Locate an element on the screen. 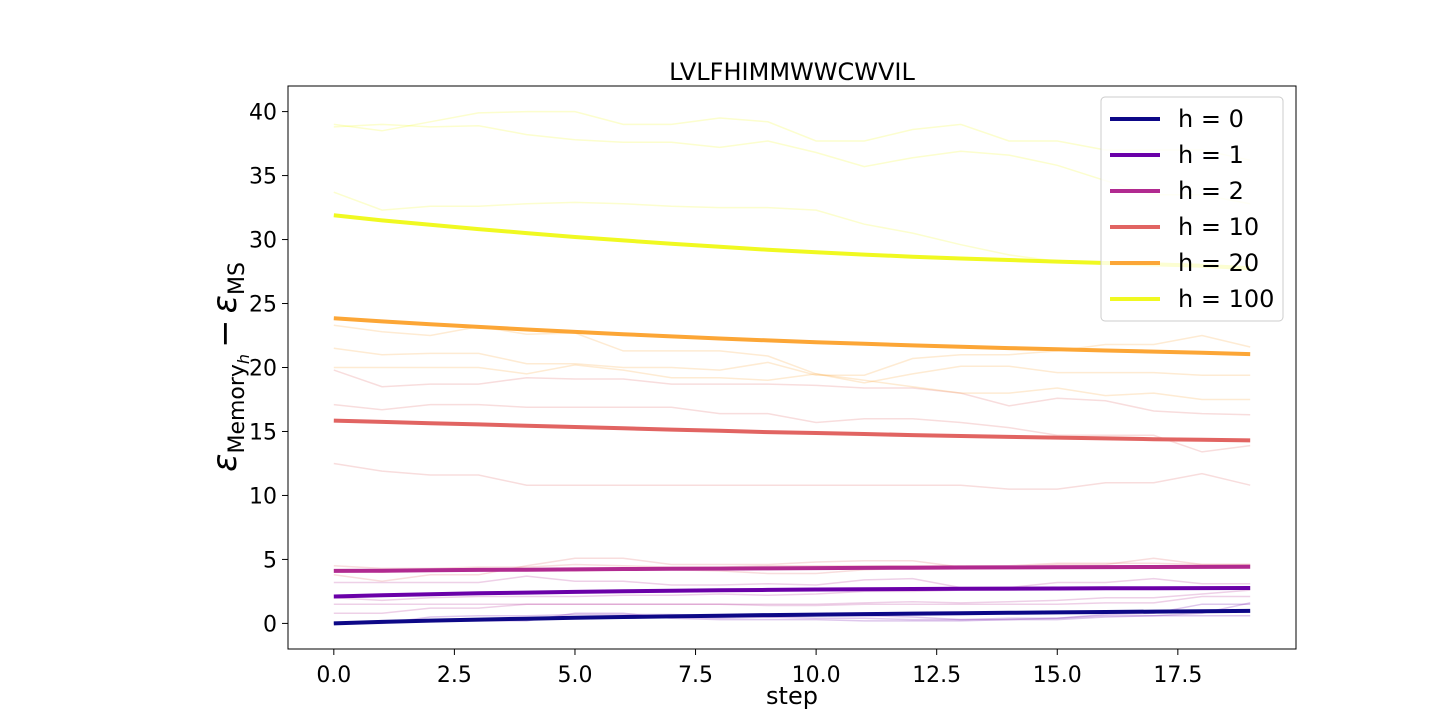 Image resolution: width=1440 pixels, height=720 pixels. y-tick-label: 5 is located at coordinates (270, 560).